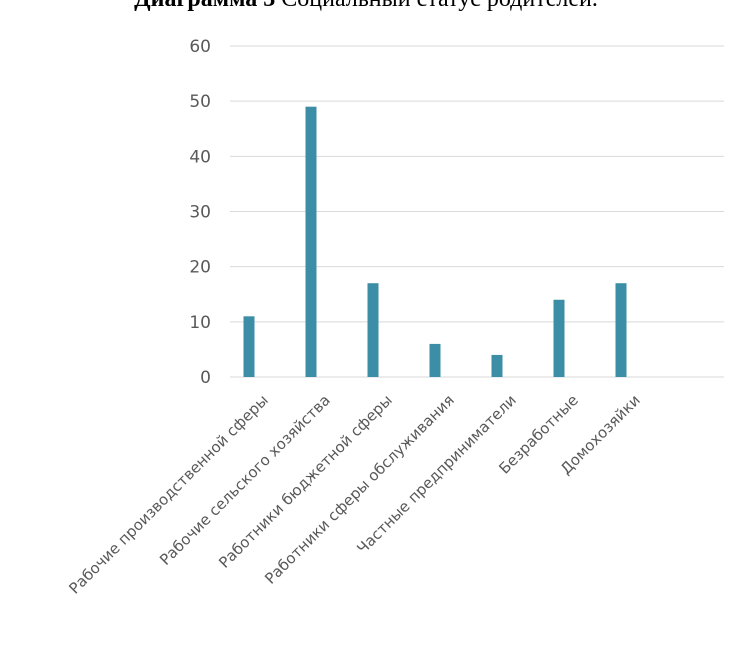  Describe the element at coordinates (204, 6) in the screenshot. I see `chart-title-bold: Диаграмма 3` at that location.